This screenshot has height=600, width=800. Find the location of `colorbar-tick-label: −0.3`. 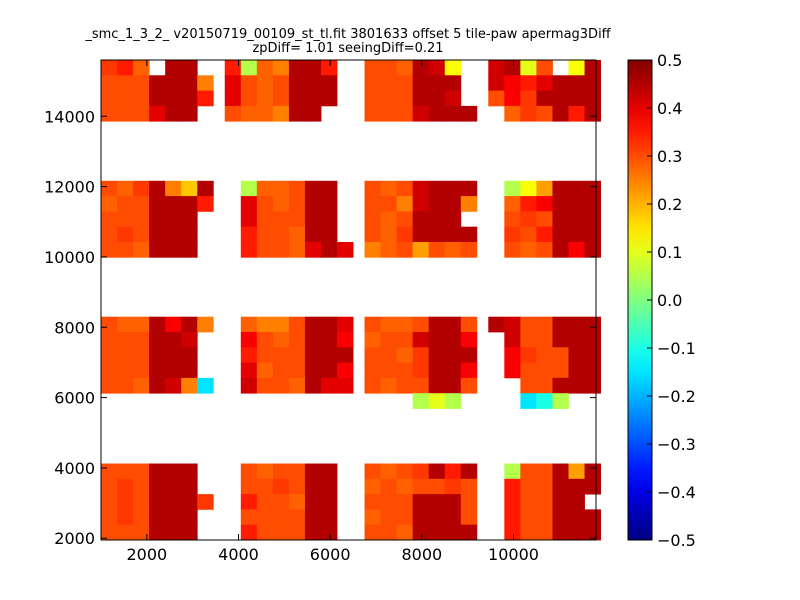

colorbar-tick-label: −0.3 is located at coordinates (676, 444).